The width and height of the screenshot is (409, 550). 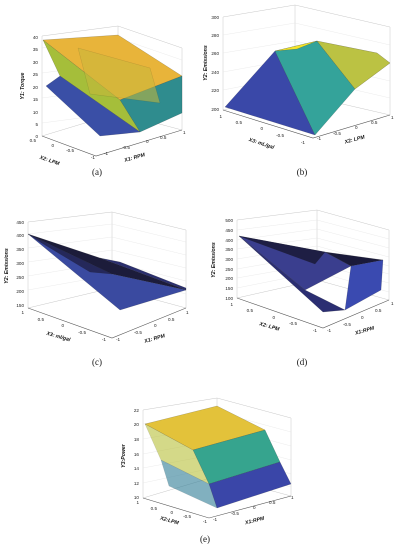 I want to click on z-tick: 25, so click(x=36, y=74).